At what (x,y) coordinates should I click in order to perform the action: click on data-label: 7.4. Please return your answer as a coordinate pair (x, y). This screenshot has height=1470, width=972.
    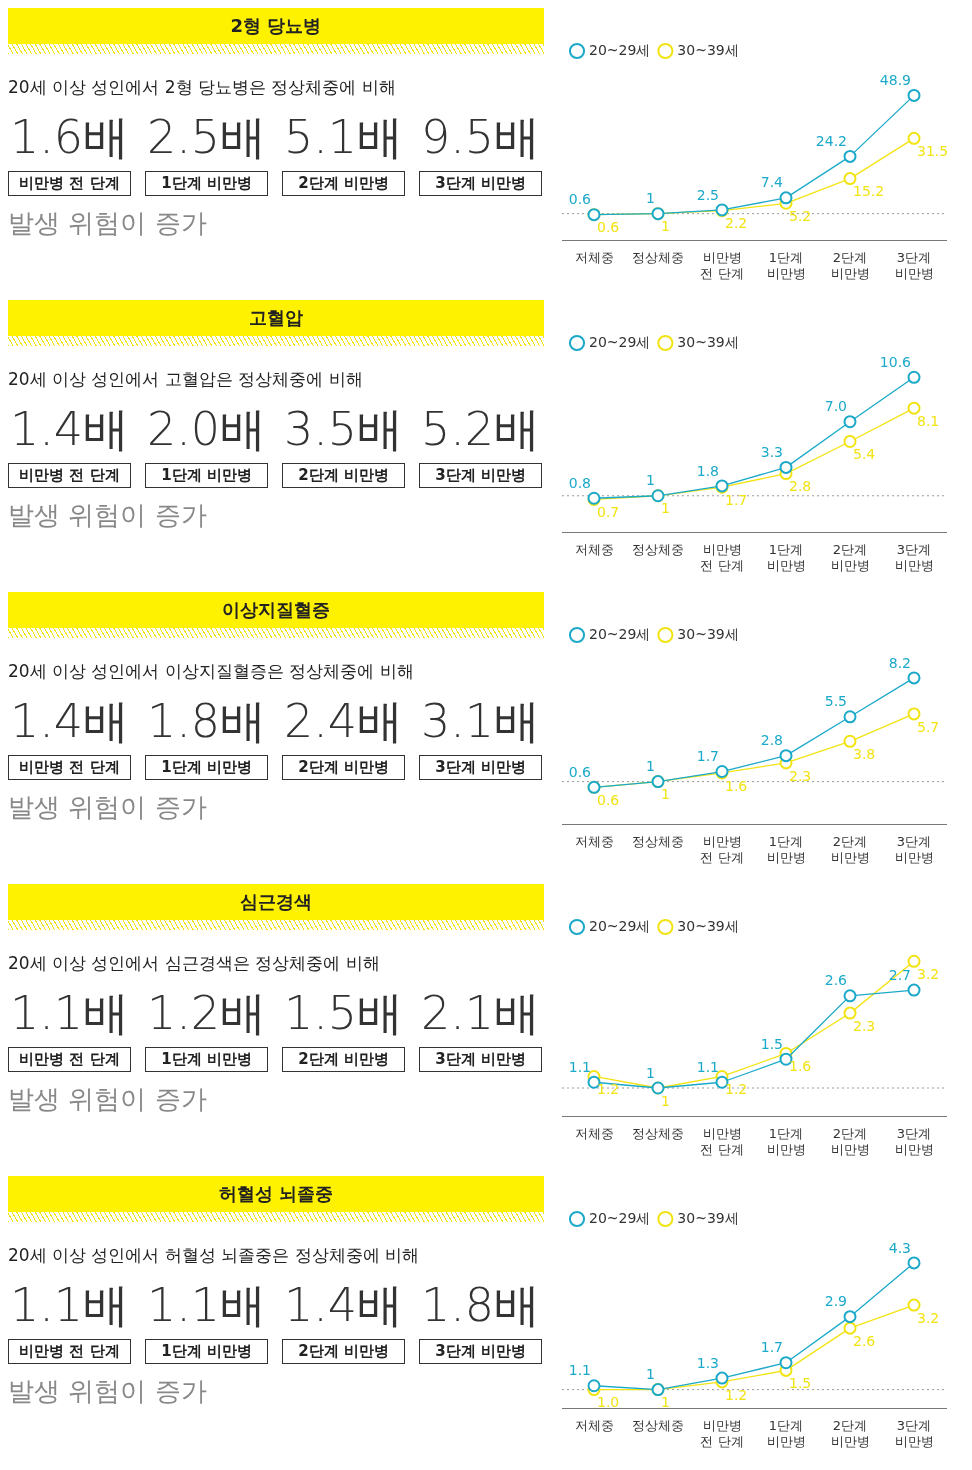
    Looking at the image, I should click on (772, 182).